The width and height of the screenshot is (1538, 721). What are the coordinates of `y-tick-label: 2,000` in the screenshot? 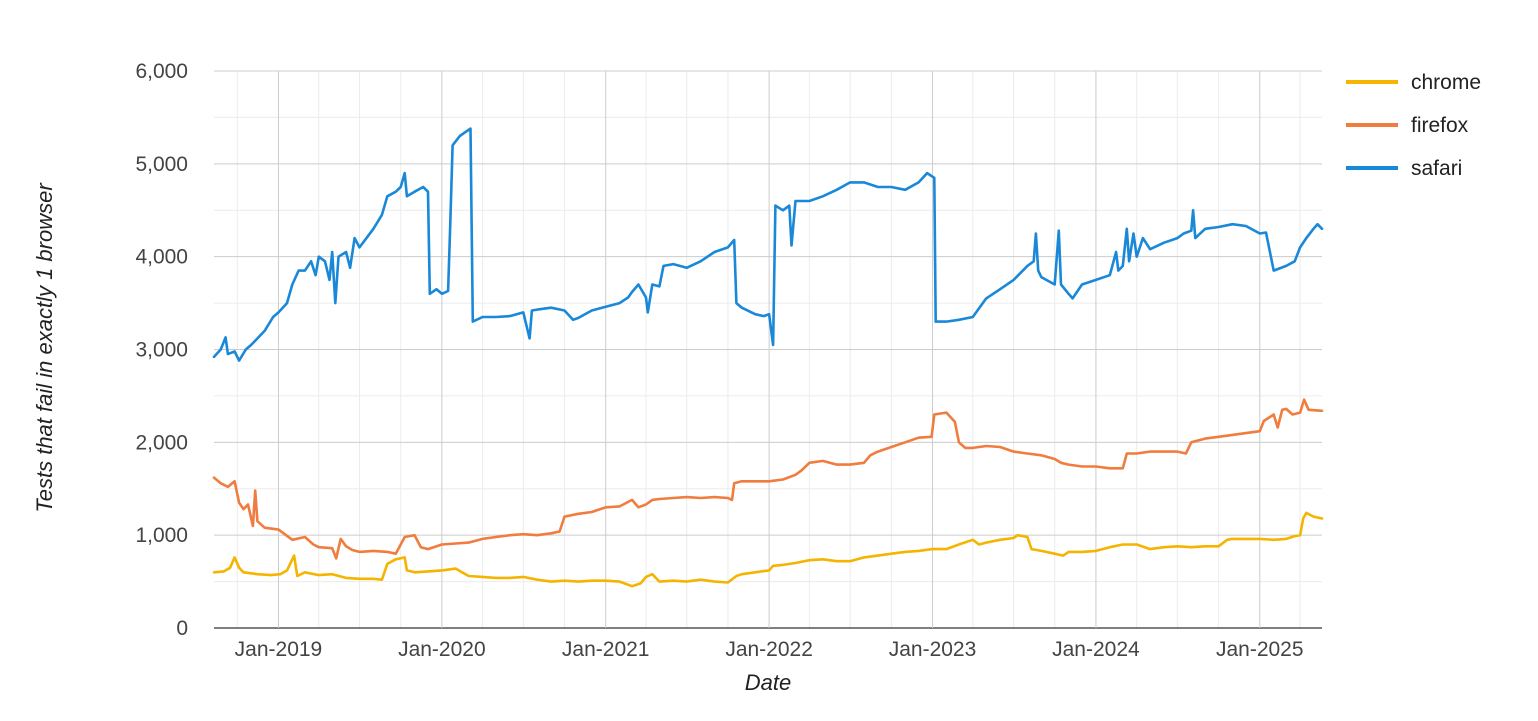 It's located at (161, 442).